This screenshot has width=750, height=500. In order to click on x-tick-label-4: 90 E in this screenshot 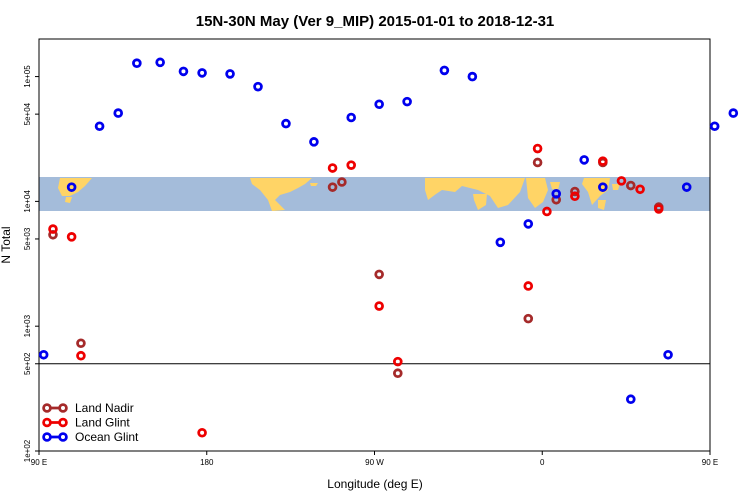, I will do `click(710, 462)`.